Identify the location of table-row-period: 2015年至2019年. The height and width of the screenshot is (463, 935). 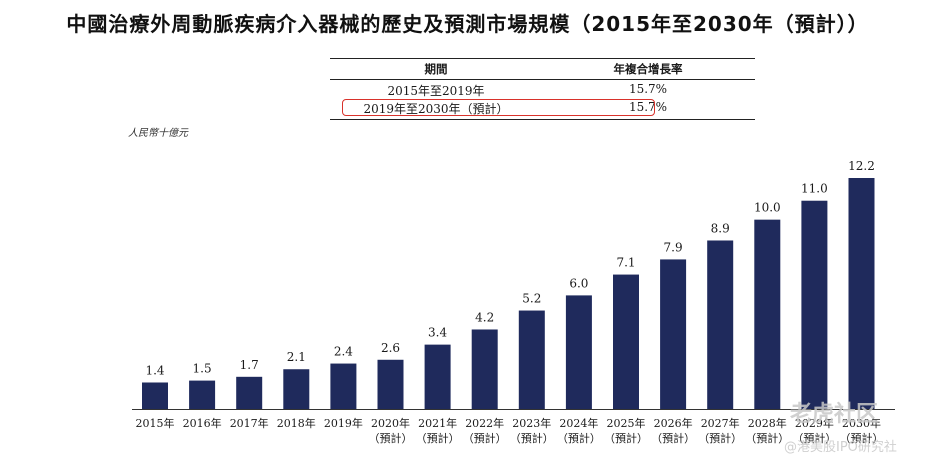
(436, 91).